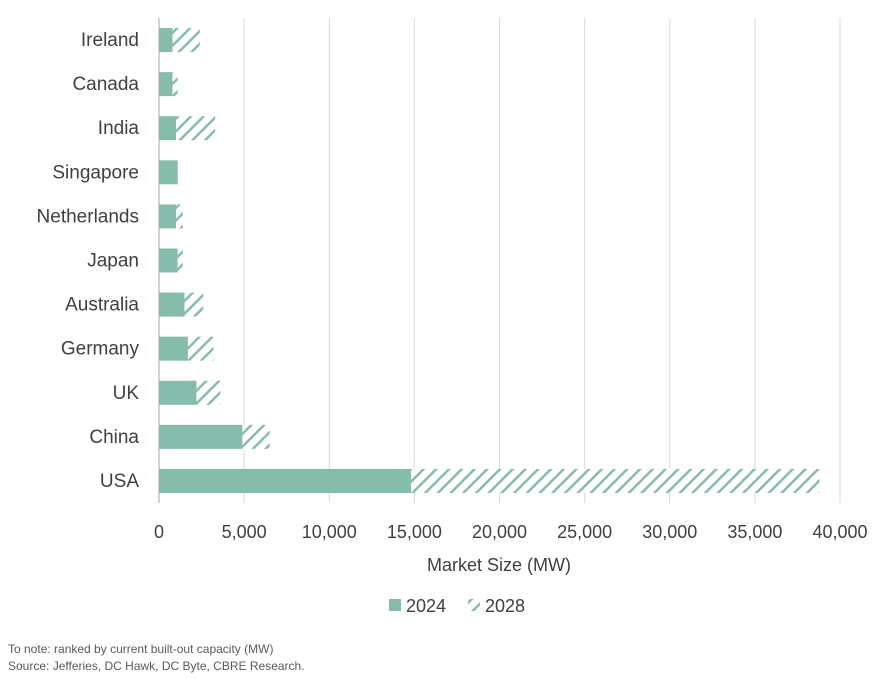 The image size is (879, 679). I want to click on category-label-china: China, so click(114, 437).